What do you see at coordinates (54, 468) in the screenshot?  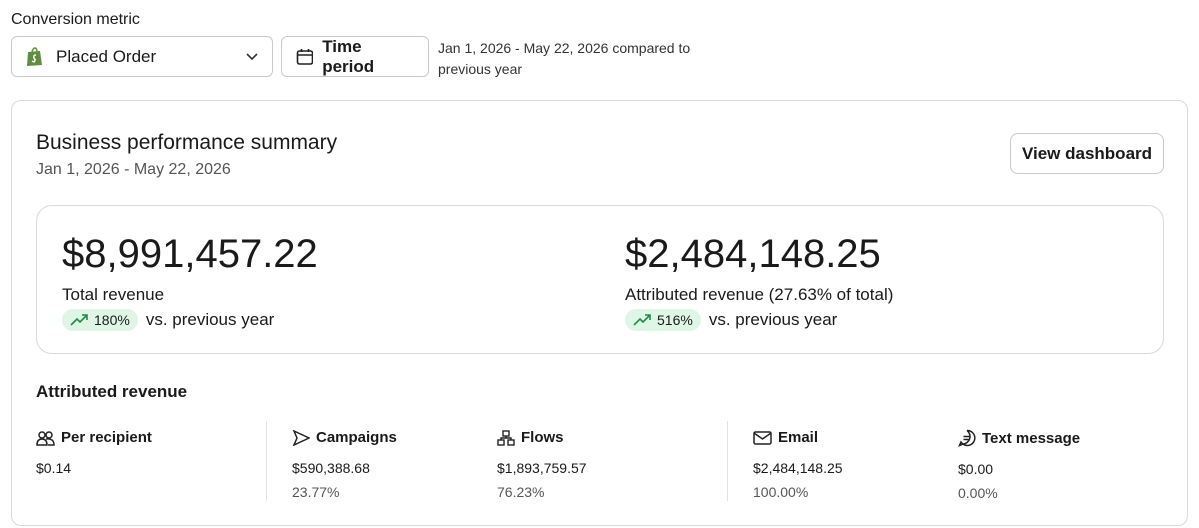 I see `column-value: $0.14` at bounding box center [54, 468].